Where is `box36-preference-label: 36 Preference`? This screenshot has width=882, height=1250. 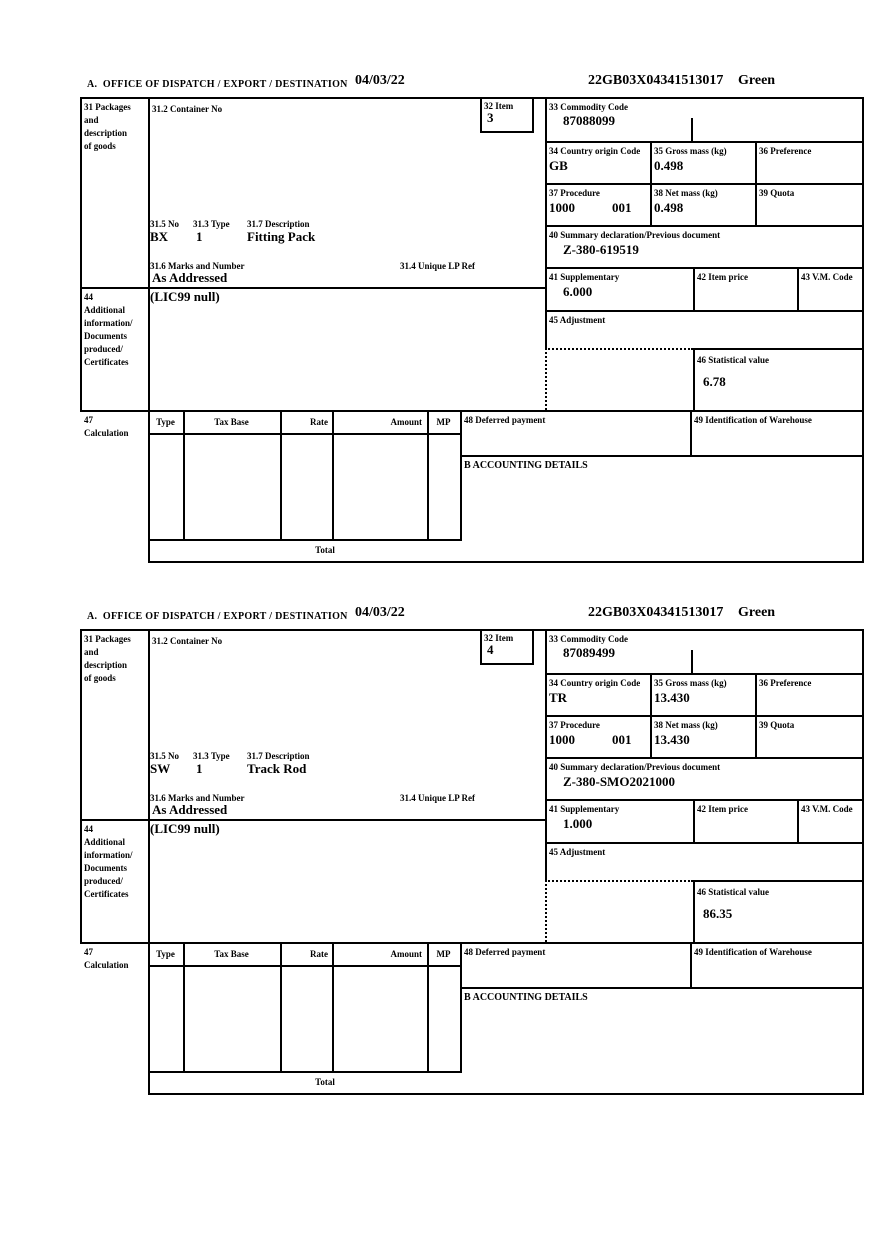
box36-preference-label: 36 Preference is located at coordinates (785, 151).